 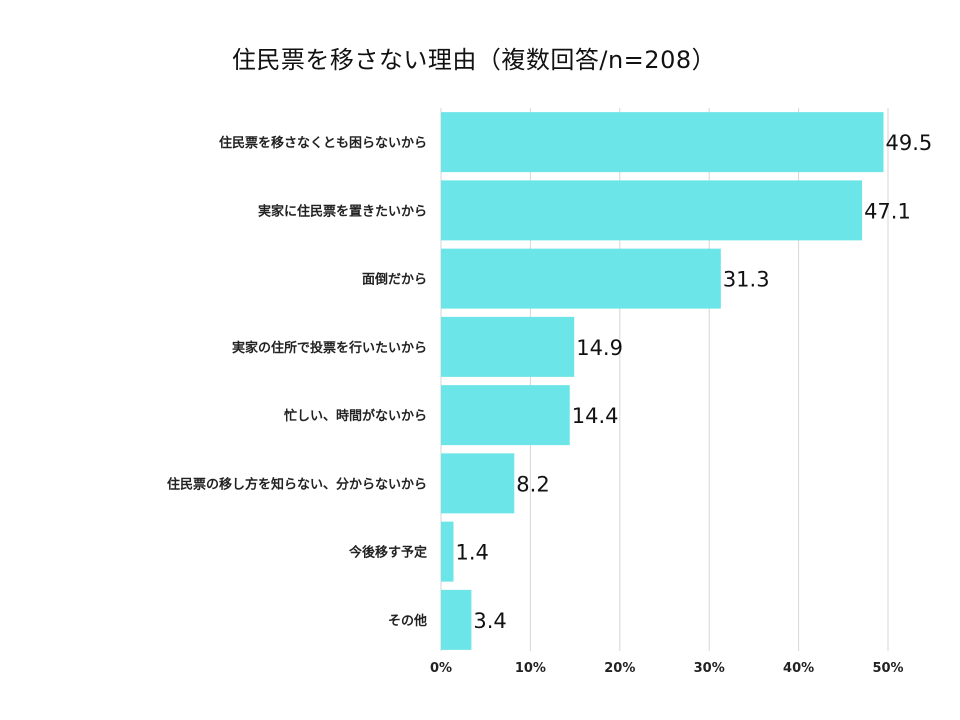 What do you see at coordinates (323, 143) in the screenshot?
I see `category-label: 住民票を移さなくとも困らないから` at bounding box center [323, 143].